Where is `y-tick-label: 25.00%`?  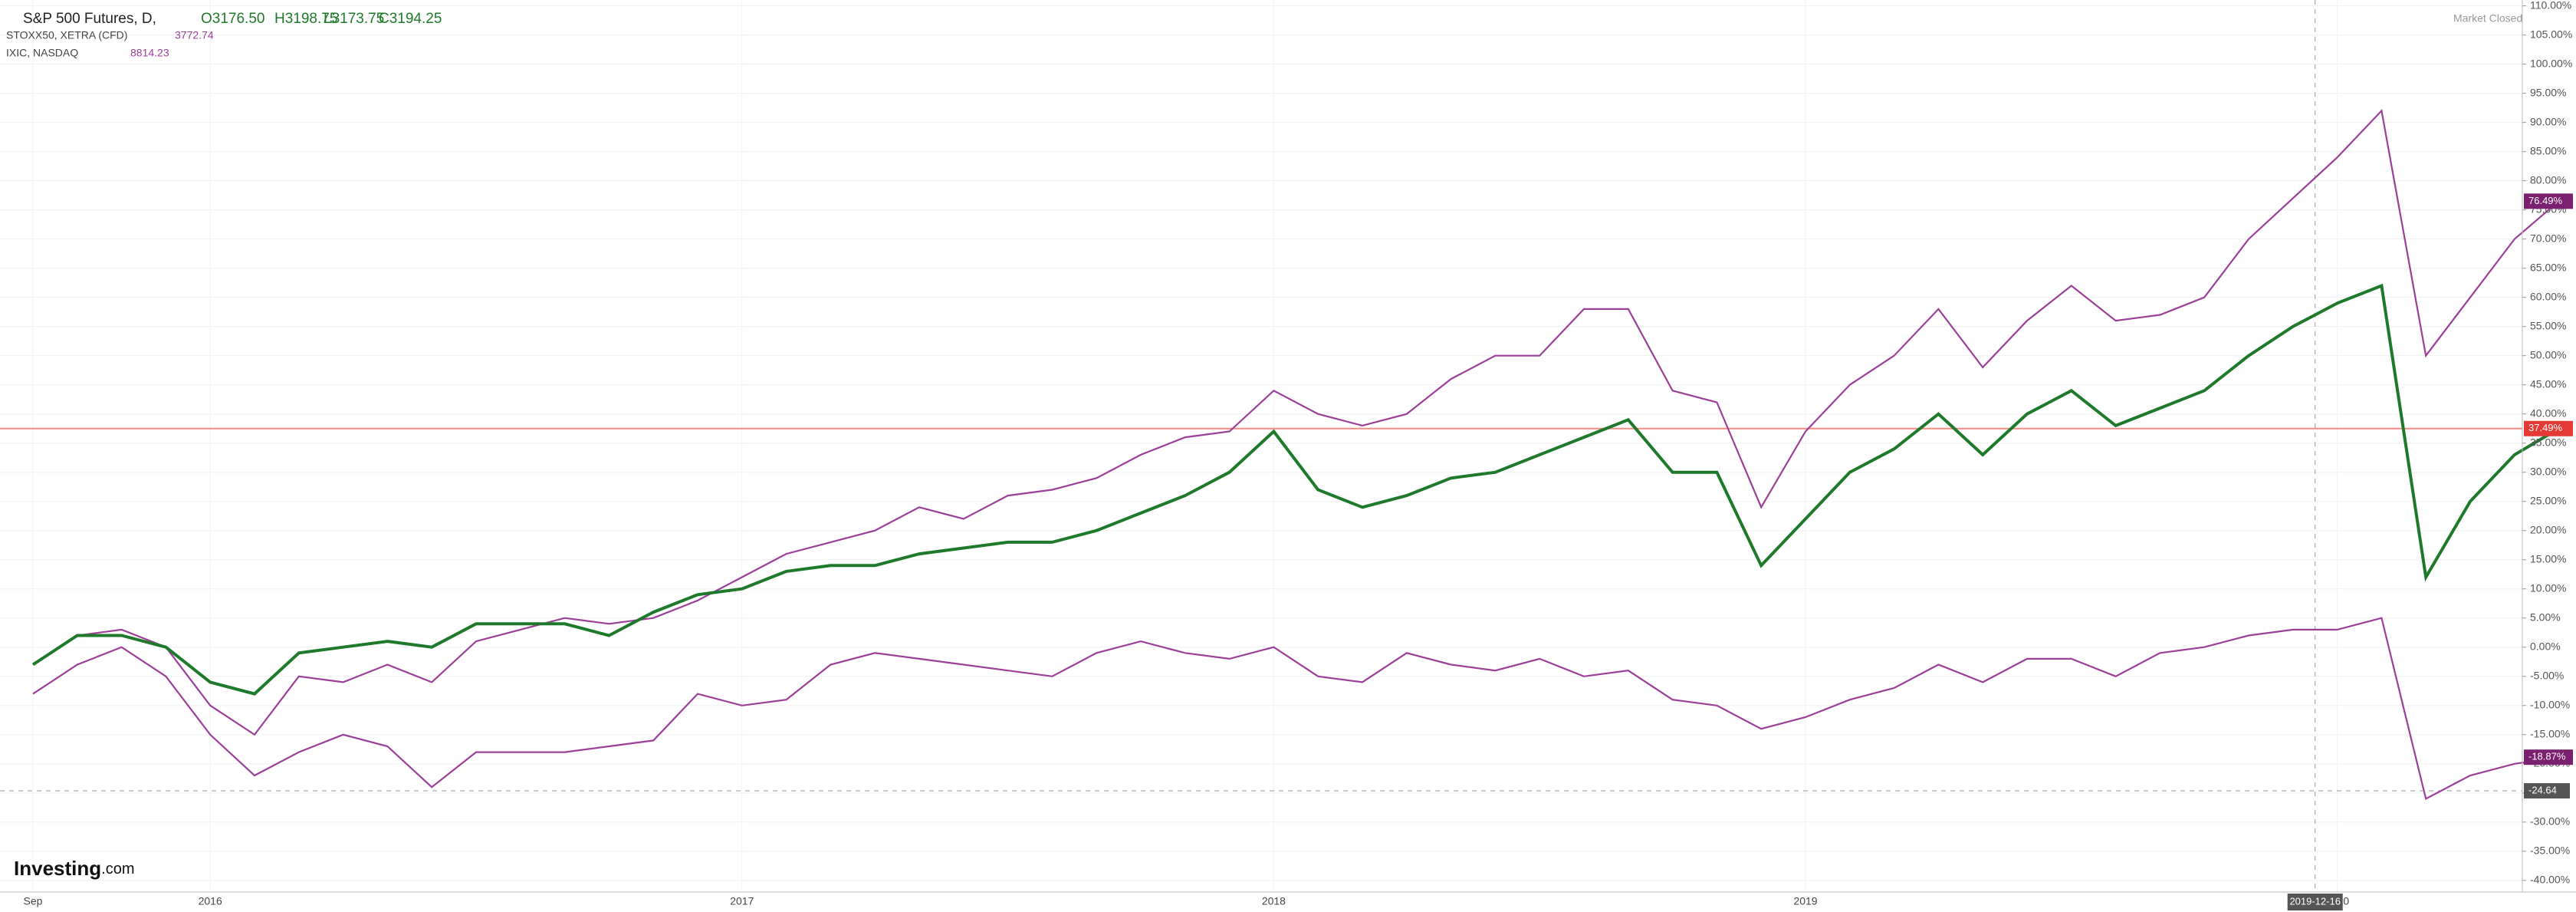 y-tick-label: 25.00% is located at coordinates (2548, 500).